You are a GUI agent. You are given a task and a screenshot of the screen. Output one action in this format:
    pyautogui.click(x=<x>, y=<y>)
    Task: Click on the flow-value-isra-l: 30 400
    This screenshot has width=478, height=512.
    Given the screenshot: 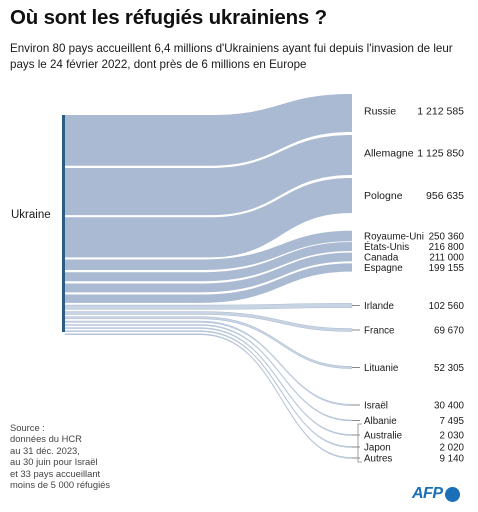 What is the action you would take?
    pyautogui.click(x=449, y=406)
    